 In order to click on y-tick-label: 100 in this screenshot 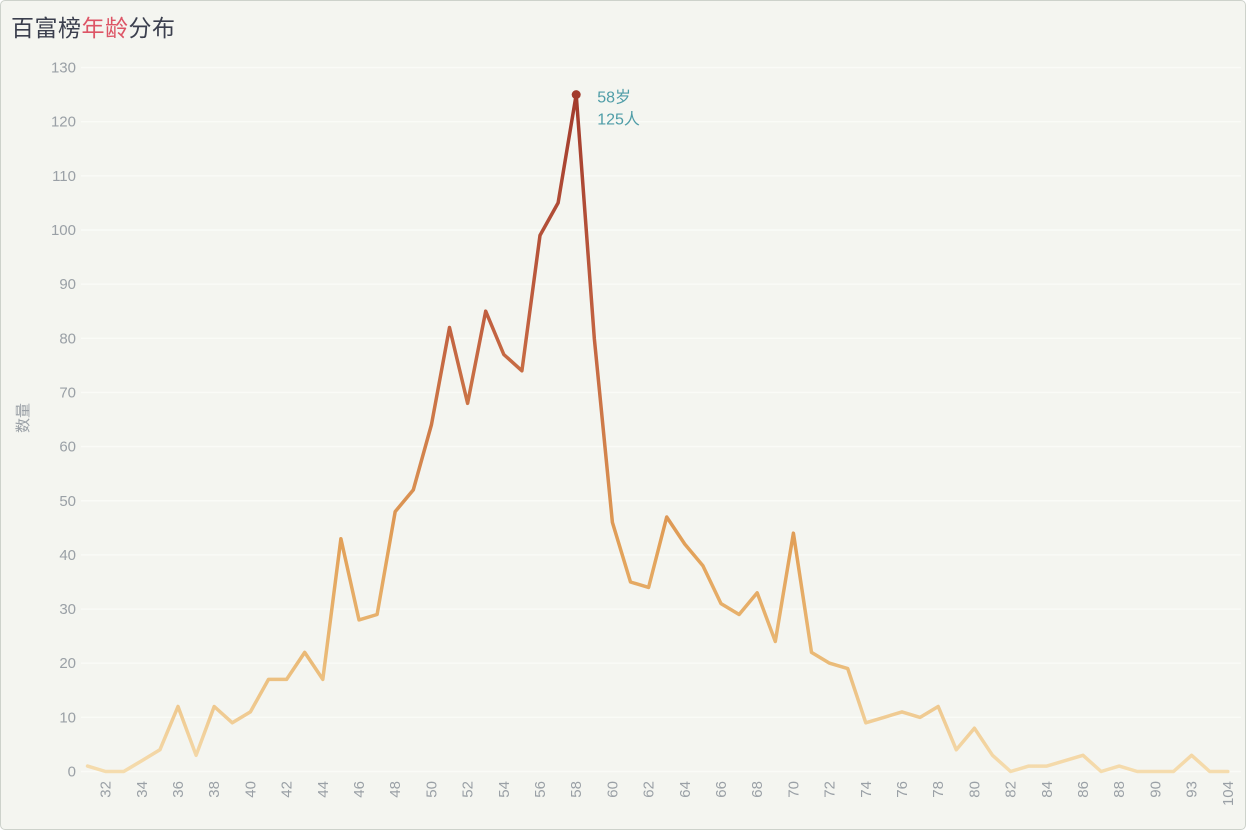, I will do `click(63, 230)`.